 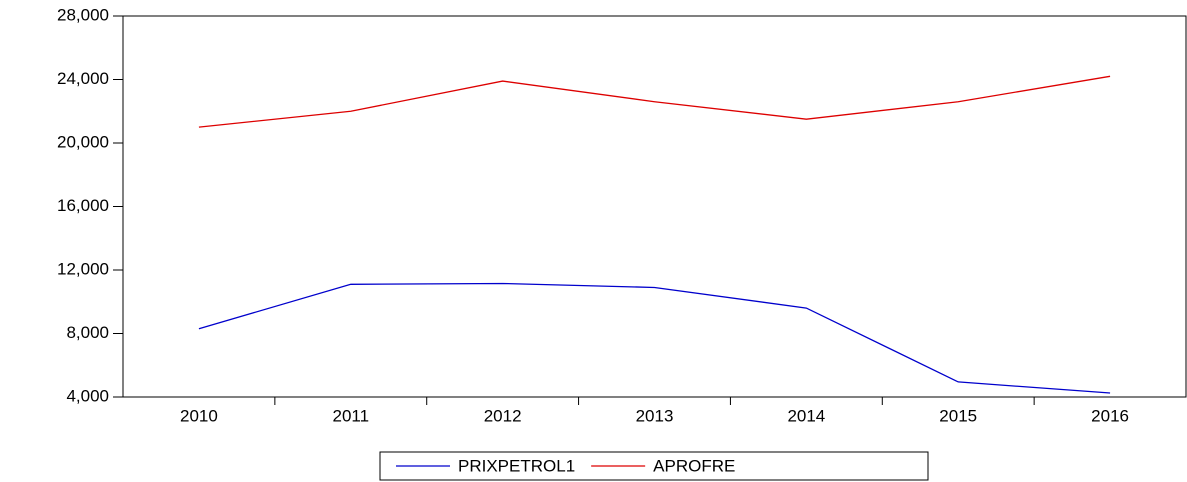 What do you see at coordinates (87, 332) in the screenshot?
I see `y-tick-label: 8,000` at bounding box center [87, 332].